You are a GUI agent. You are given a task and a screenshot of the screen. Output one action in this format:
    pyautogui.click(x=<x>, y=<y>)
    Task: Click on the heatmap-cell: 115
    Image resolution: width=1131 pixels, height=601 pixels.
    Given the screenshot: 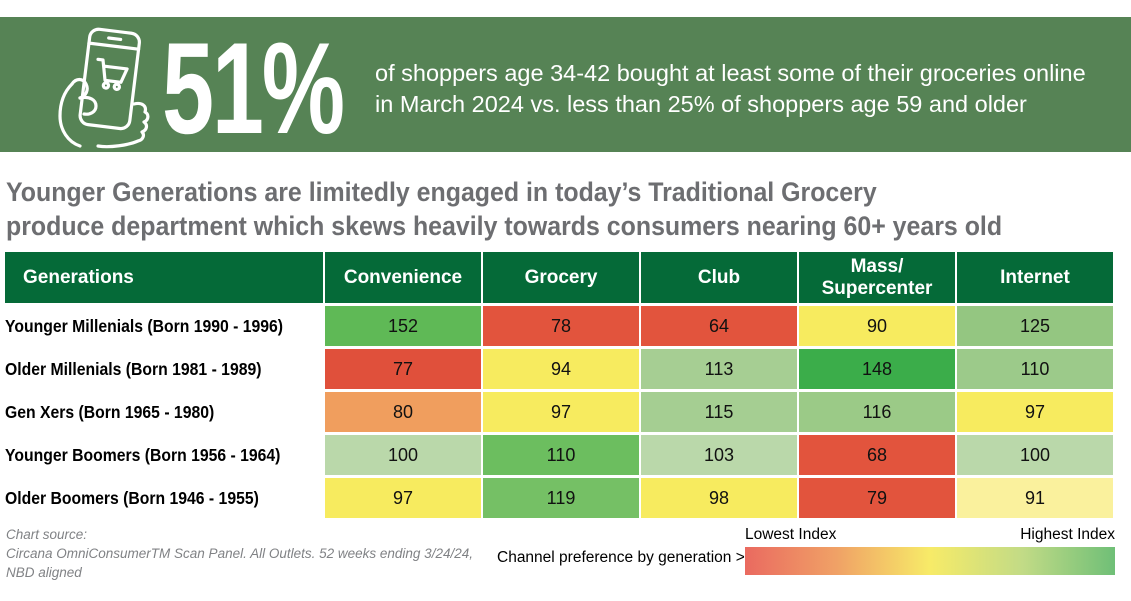 What is the action you would take?
    pyautogui.click(x=719, y=412)
    